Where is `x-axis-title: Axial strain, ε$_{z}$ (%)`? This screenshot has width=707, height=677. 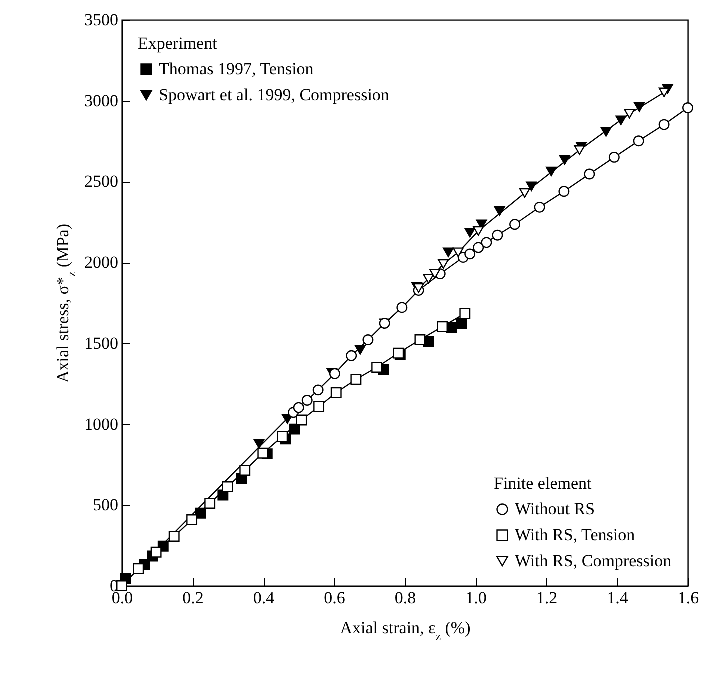 x-axis-title: Axial strain, ε$_{z}$ (%) is located at coordinates (405, 631).